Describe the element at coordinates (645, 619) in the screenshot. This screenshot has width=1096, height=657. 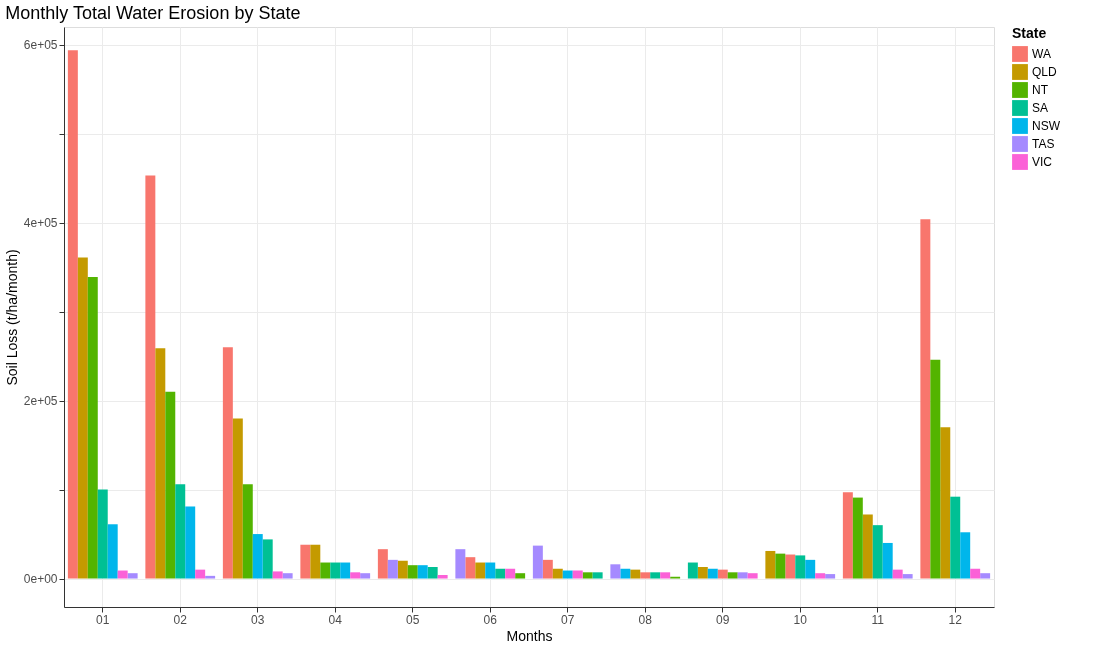
I see `x-tick-label: 08` at that location.